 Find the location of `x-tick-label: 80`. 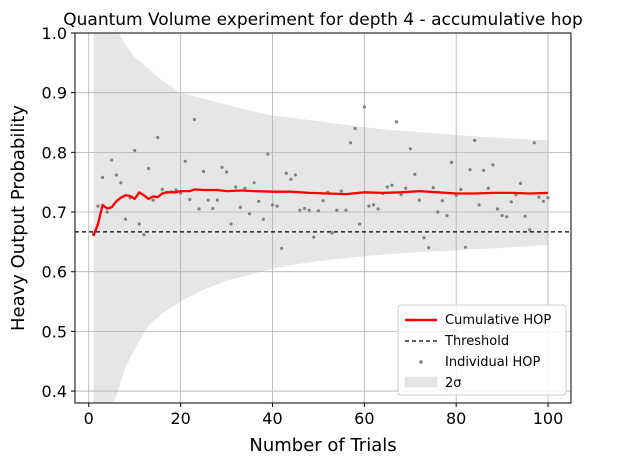

x-tick-label: 80 is located at coordinates (456, 418).